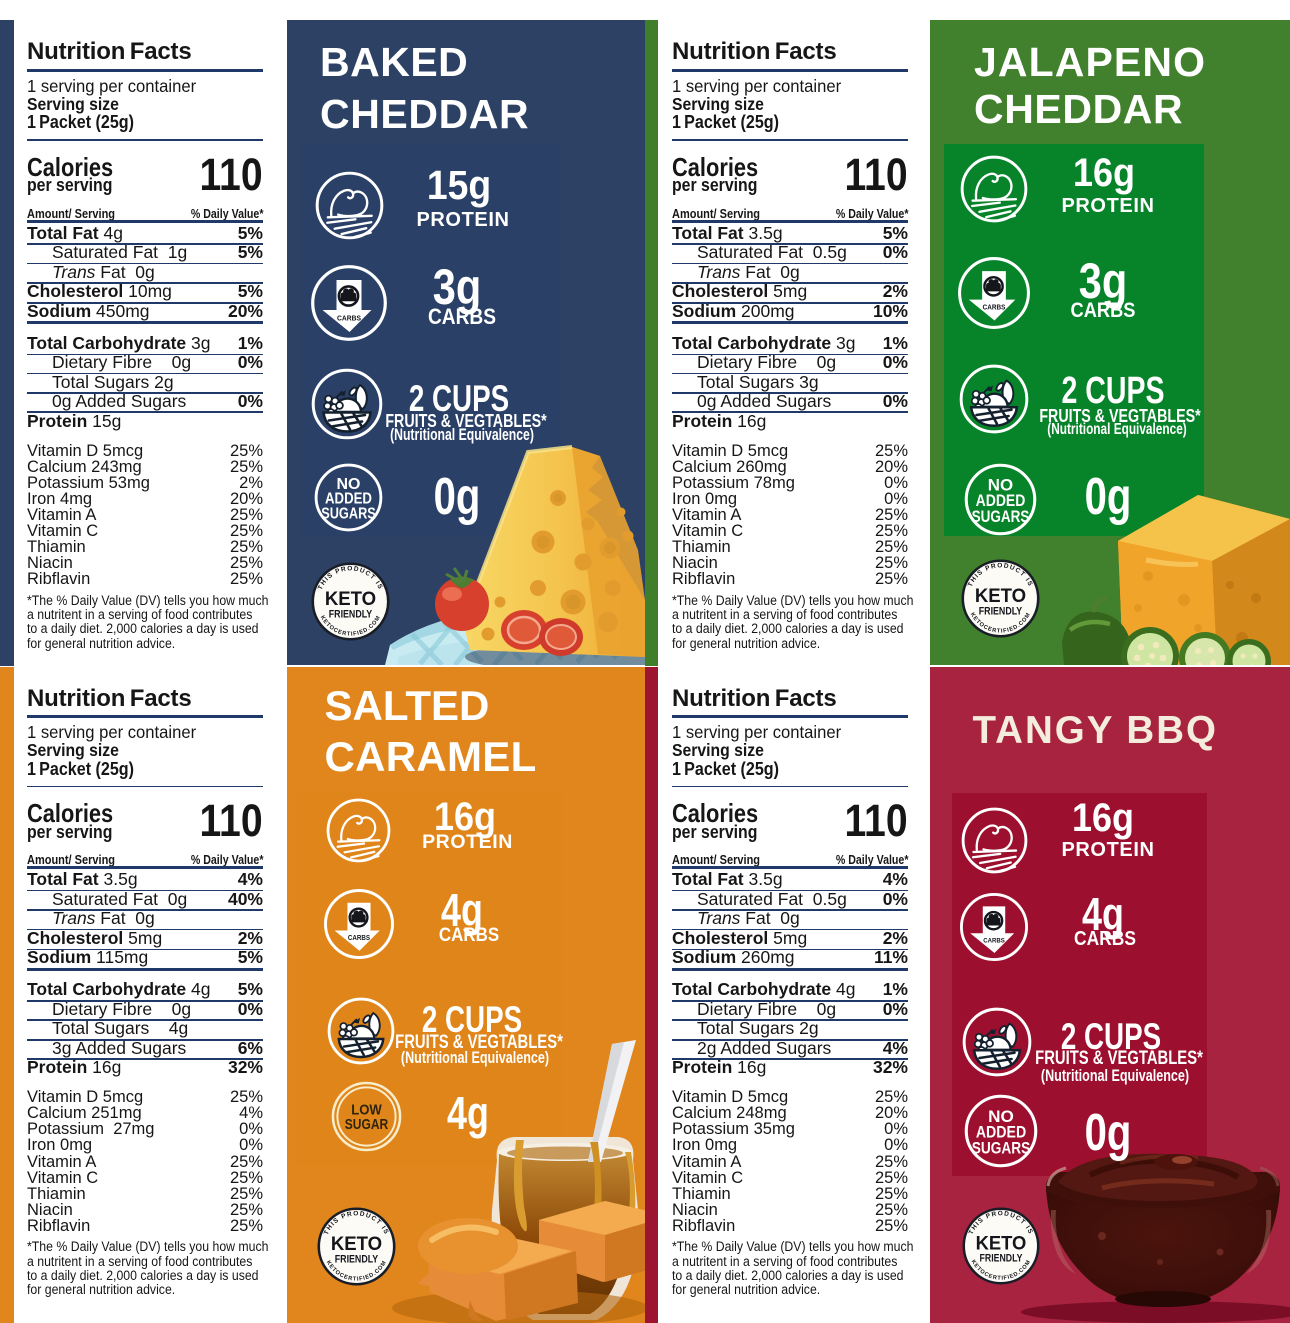 The image size is (1290, 1323). I want to click on svg-text: SUGAR, so click(366, 1124).